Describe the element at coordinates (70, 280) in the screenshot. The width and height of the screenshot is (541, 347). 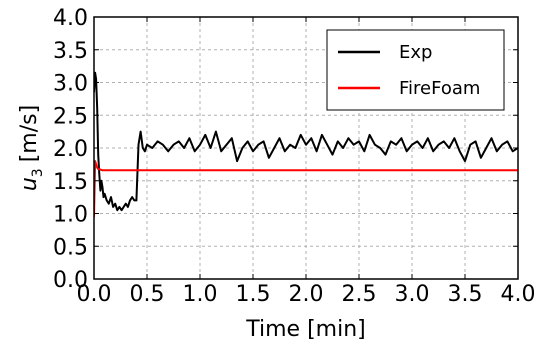
I see `y-tick-label: 0.0` at that location.